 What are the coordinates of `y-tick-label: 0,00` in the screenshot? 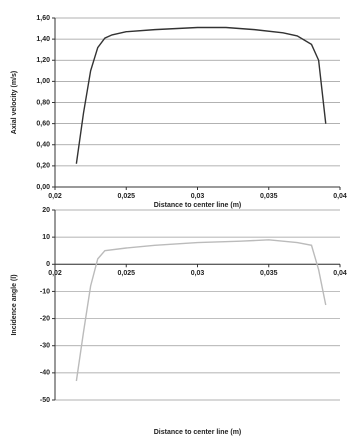 It's located at (43, 187).